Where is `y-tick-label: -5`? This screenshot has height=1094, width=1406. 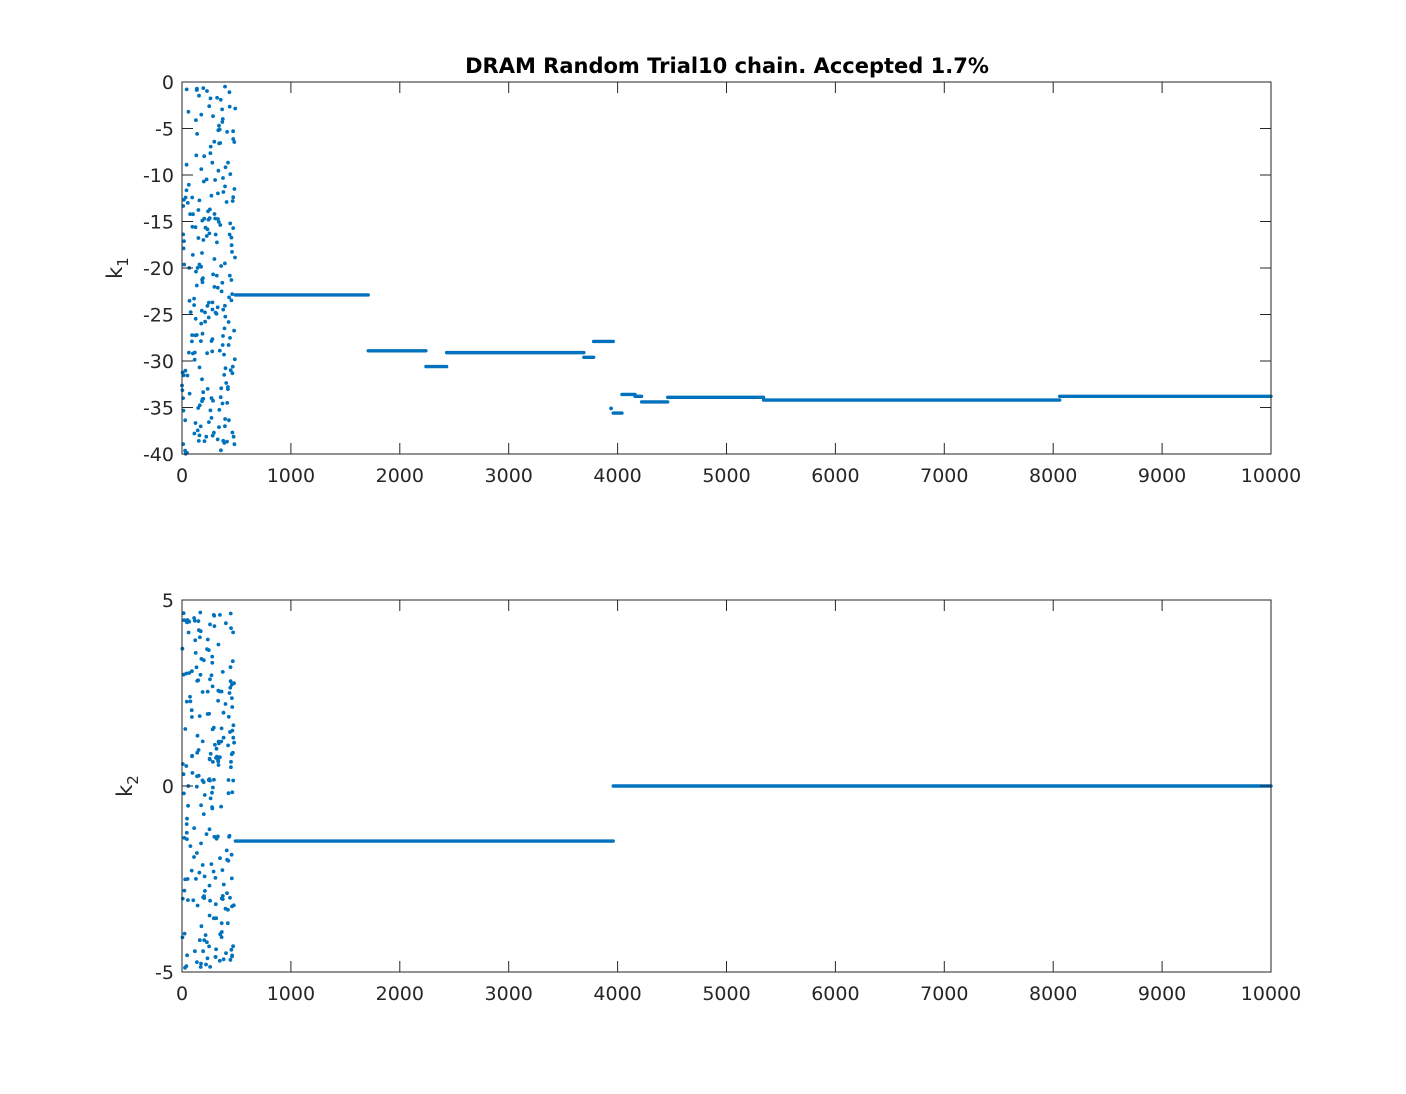
y-tick-label: -5 is located at coordinates (164, 130).